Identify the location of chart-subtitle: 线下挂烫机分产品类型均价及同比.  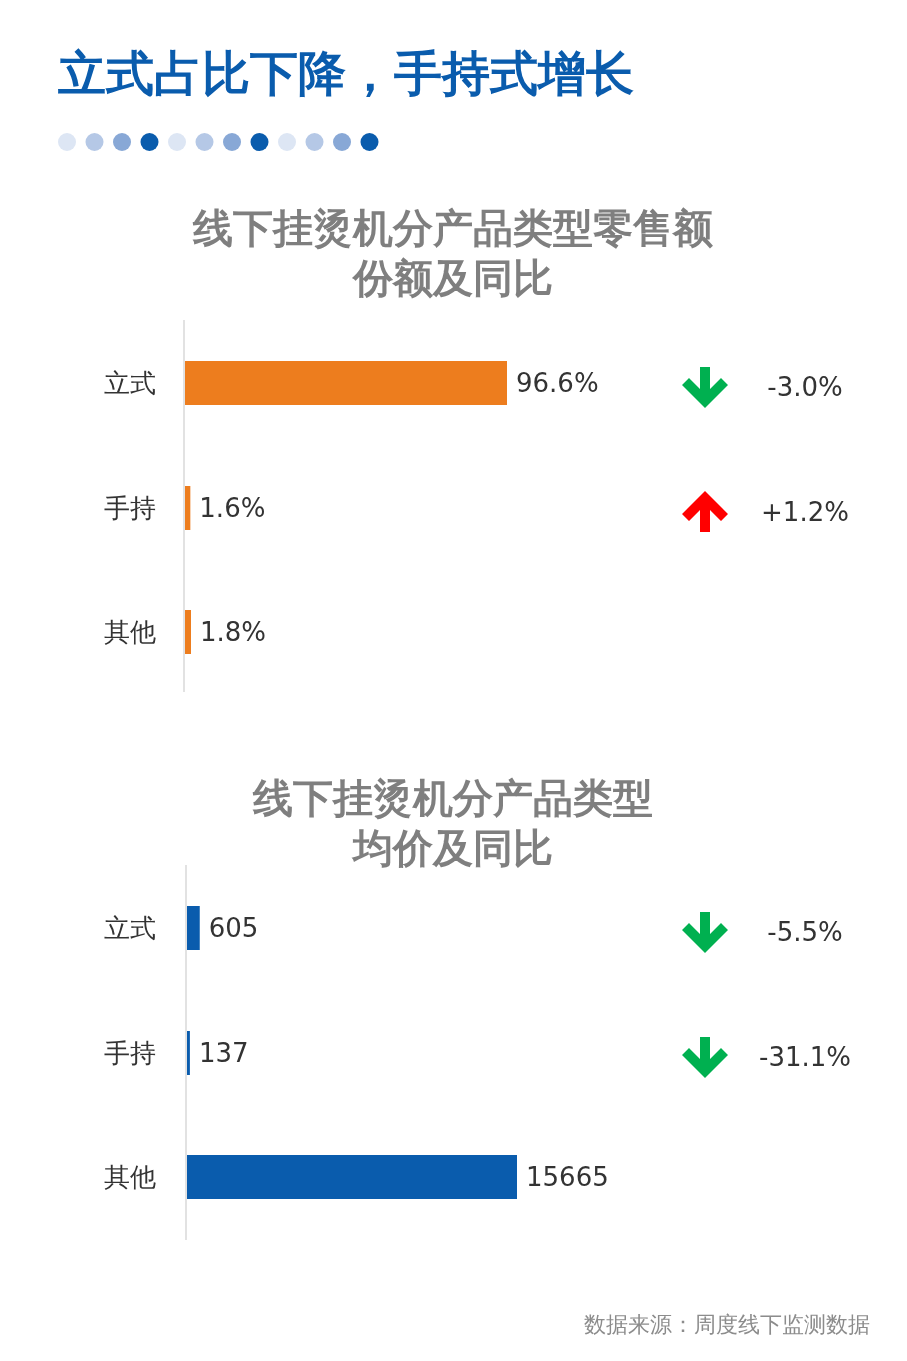
(452, 823).